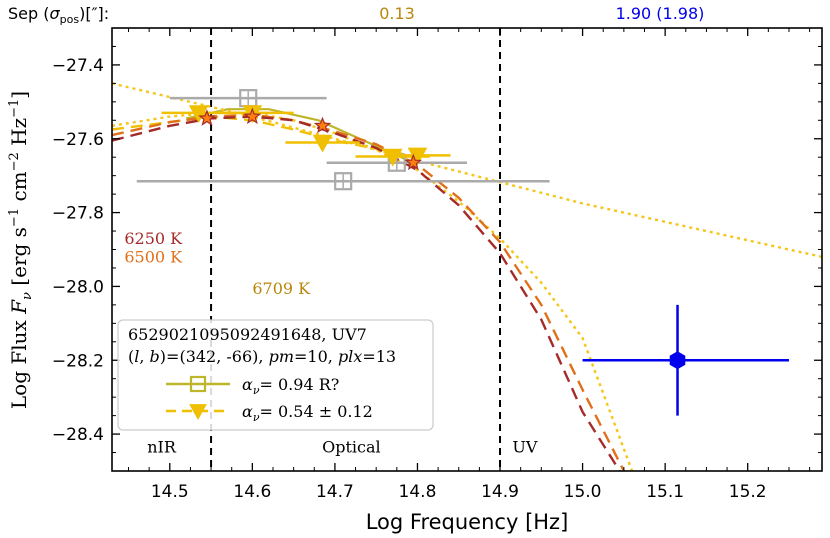 The width and height of the screenshot is (830, 538). What do you see at coordinates (247, 334) in the screenshot?
I see `legend-source-id: 6529021095092491648, UV7` at bounding box center [247, 334].